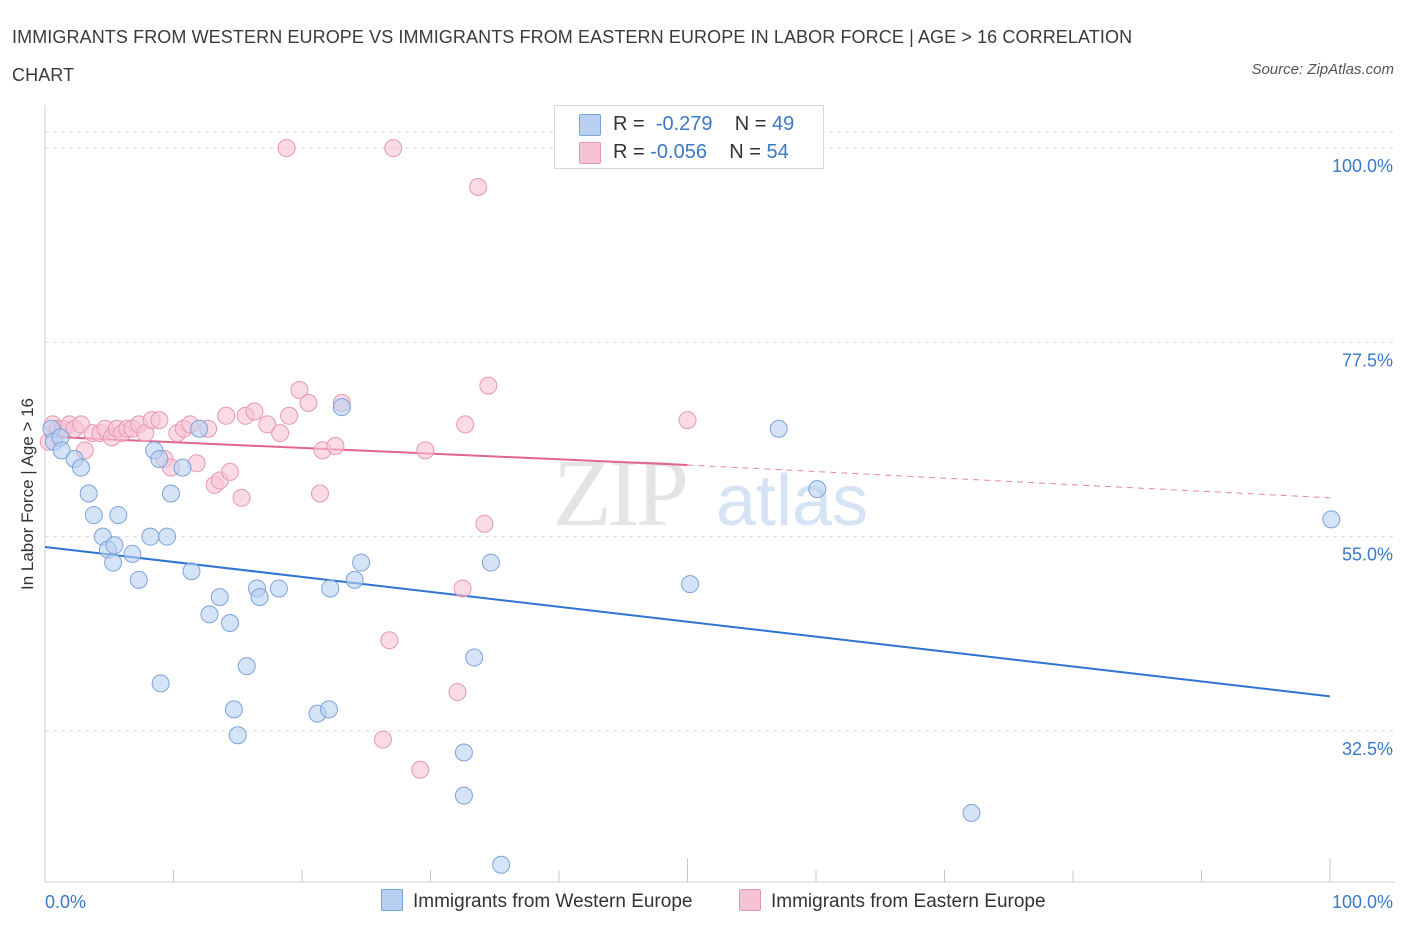  I want to click on watermark-atlas: atlas, so click(792, 501).